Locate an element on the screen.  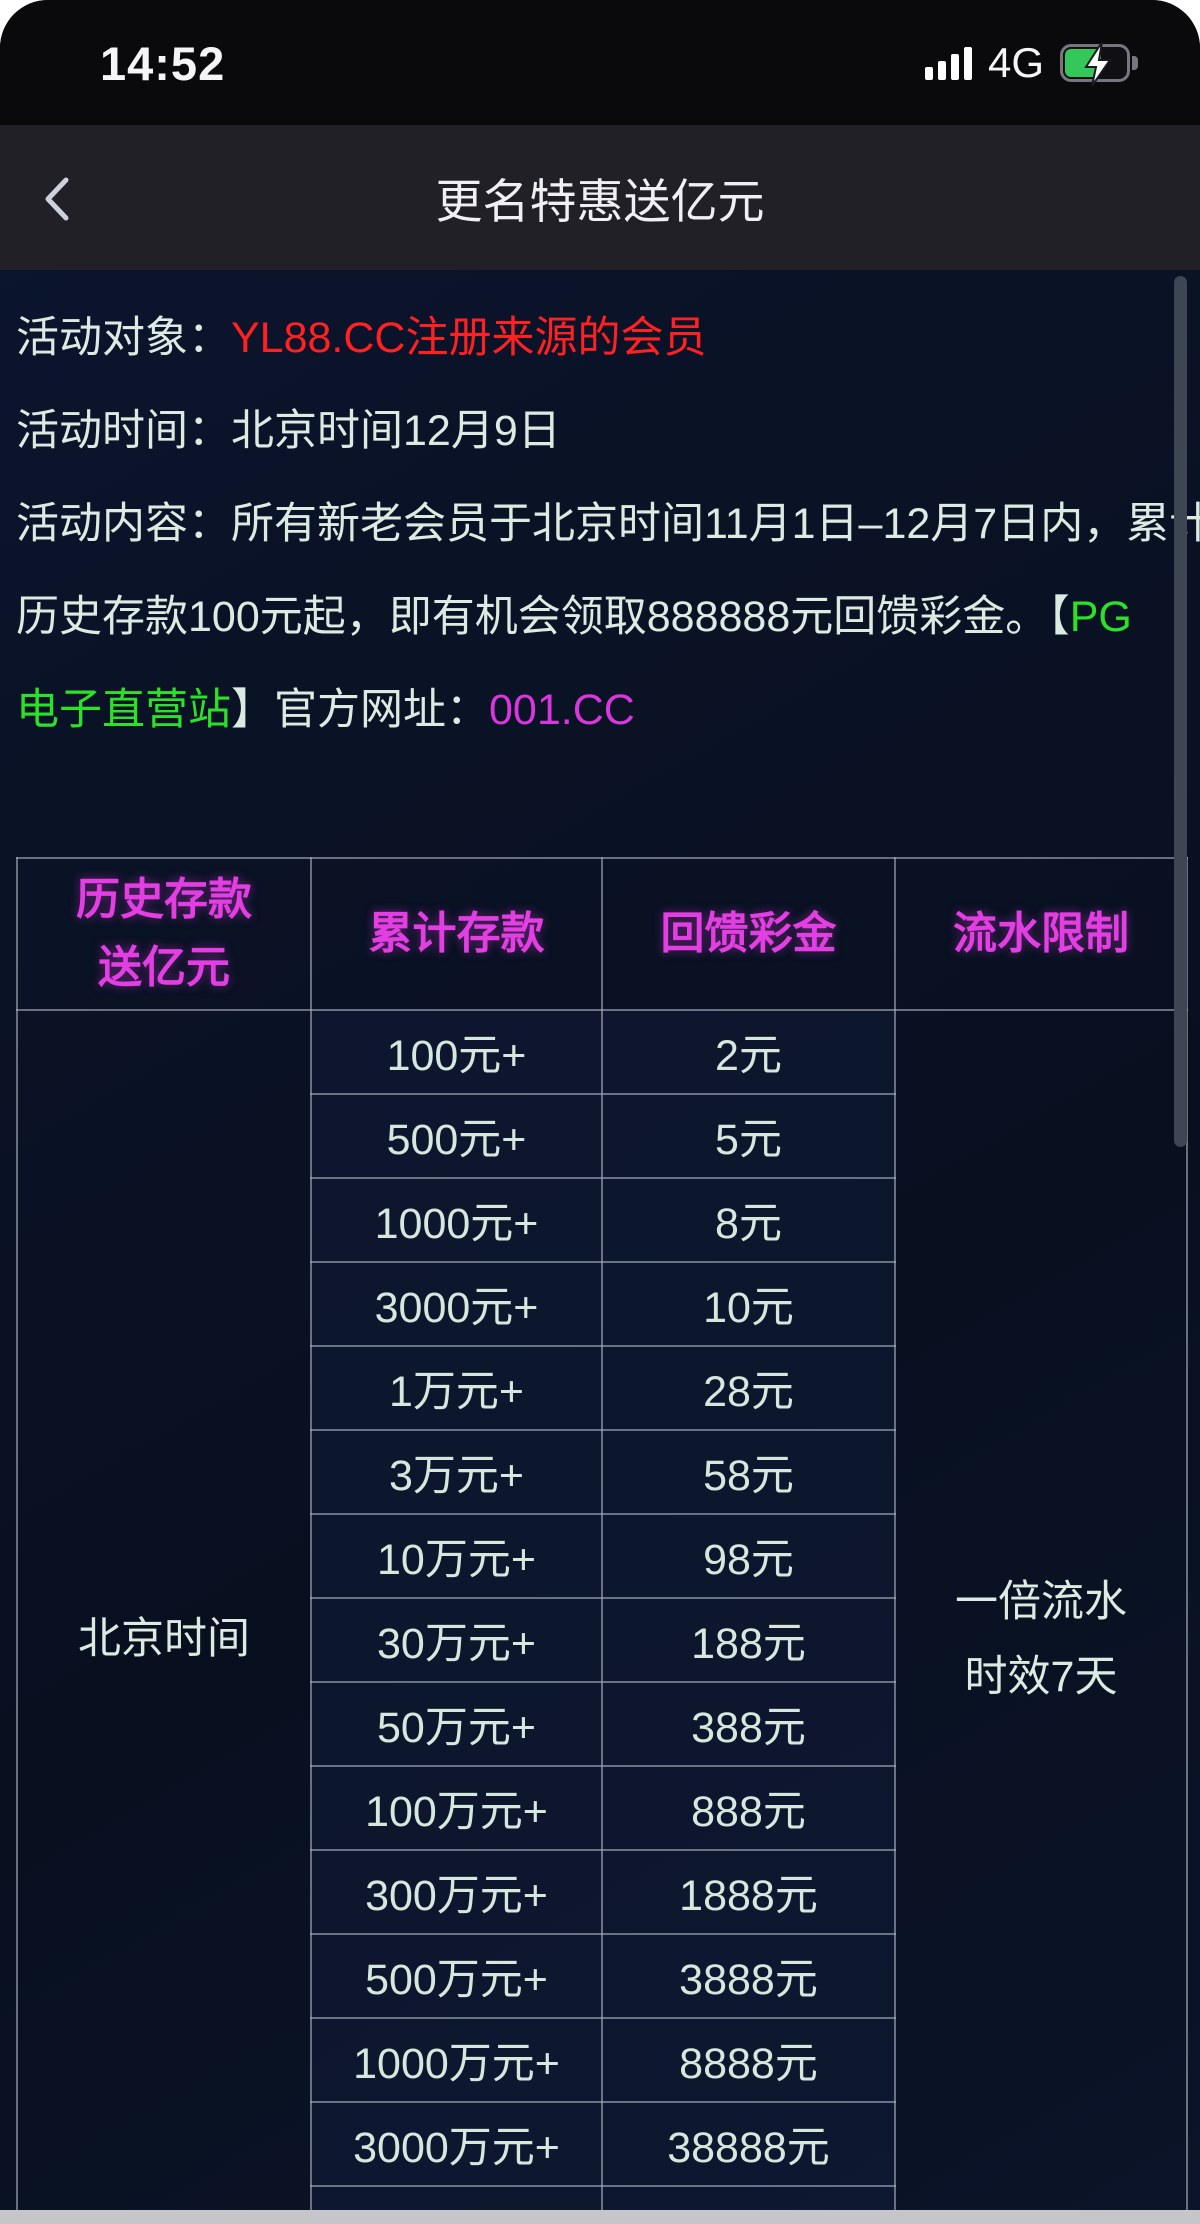
cell-deposit: 1000元+ is located at coordinates (456, 1220).